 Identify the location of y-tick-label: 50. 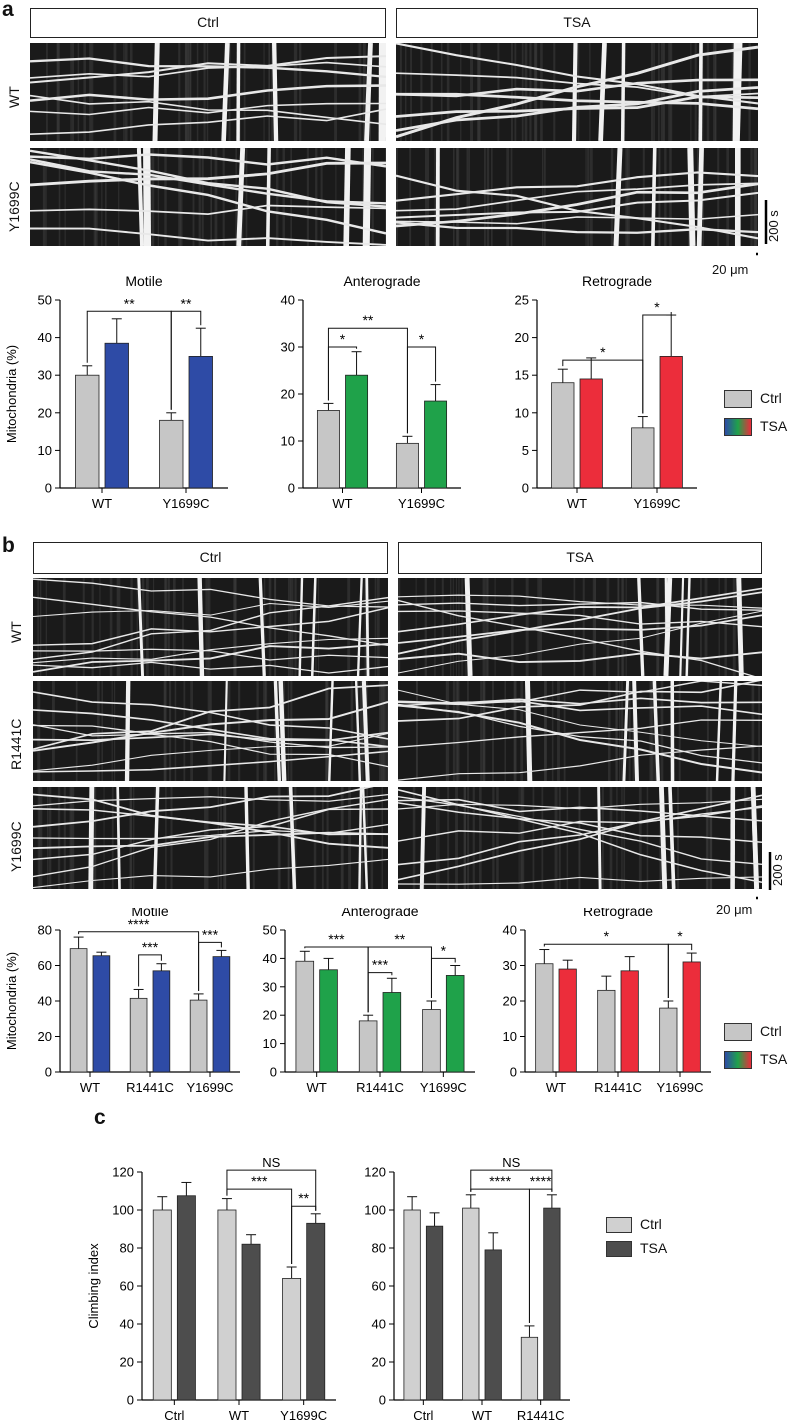
(45, 300).